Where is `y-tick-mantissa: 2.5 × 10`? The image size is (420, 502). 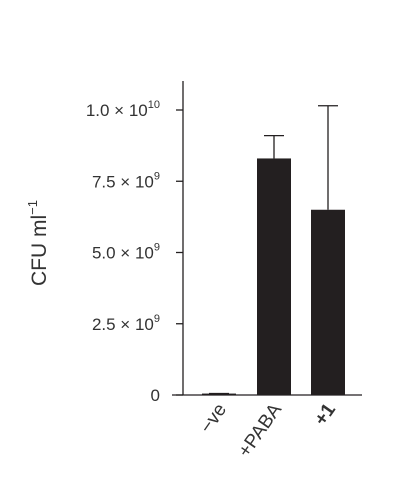 y-tick-mantissa: 2.5 × 10 is located at coordinates (123, 324).